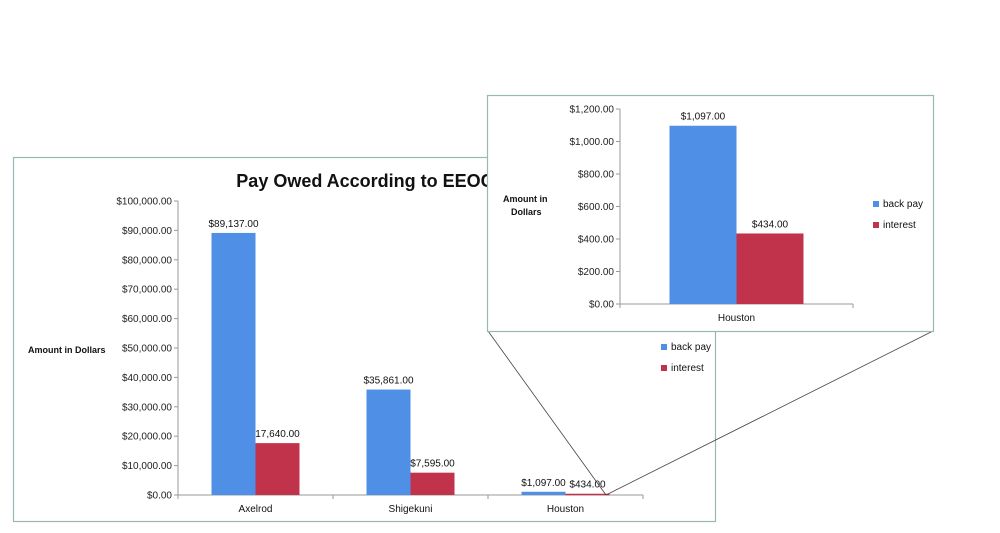  I want to click on inset-y-tick-label: $800.00, so click(596, 175).